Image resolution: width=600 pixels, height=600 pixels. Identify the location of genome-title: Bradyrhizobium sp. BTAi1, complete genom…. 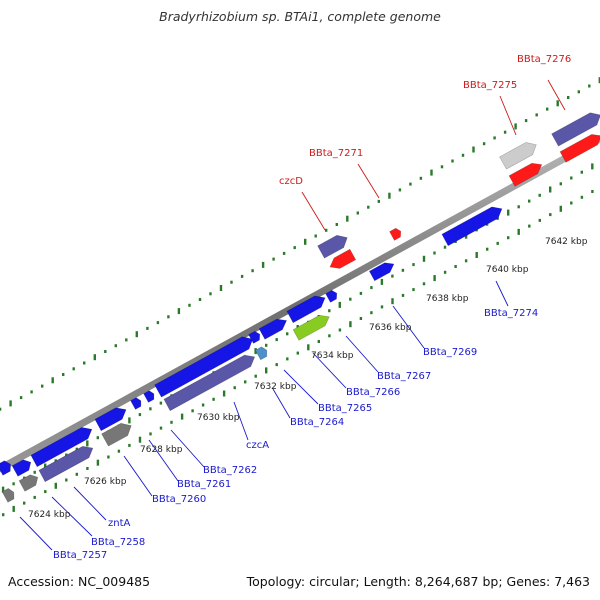
(300, 16).